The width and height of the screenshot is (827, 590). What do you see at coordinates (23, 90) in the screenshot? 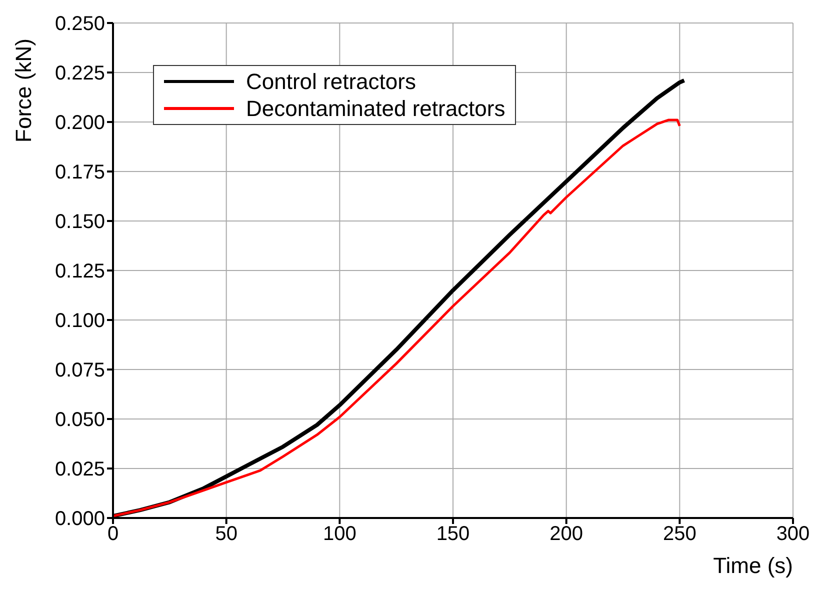
I see `y-axis-title: Force (kN)` at bounding box center [23, 90].